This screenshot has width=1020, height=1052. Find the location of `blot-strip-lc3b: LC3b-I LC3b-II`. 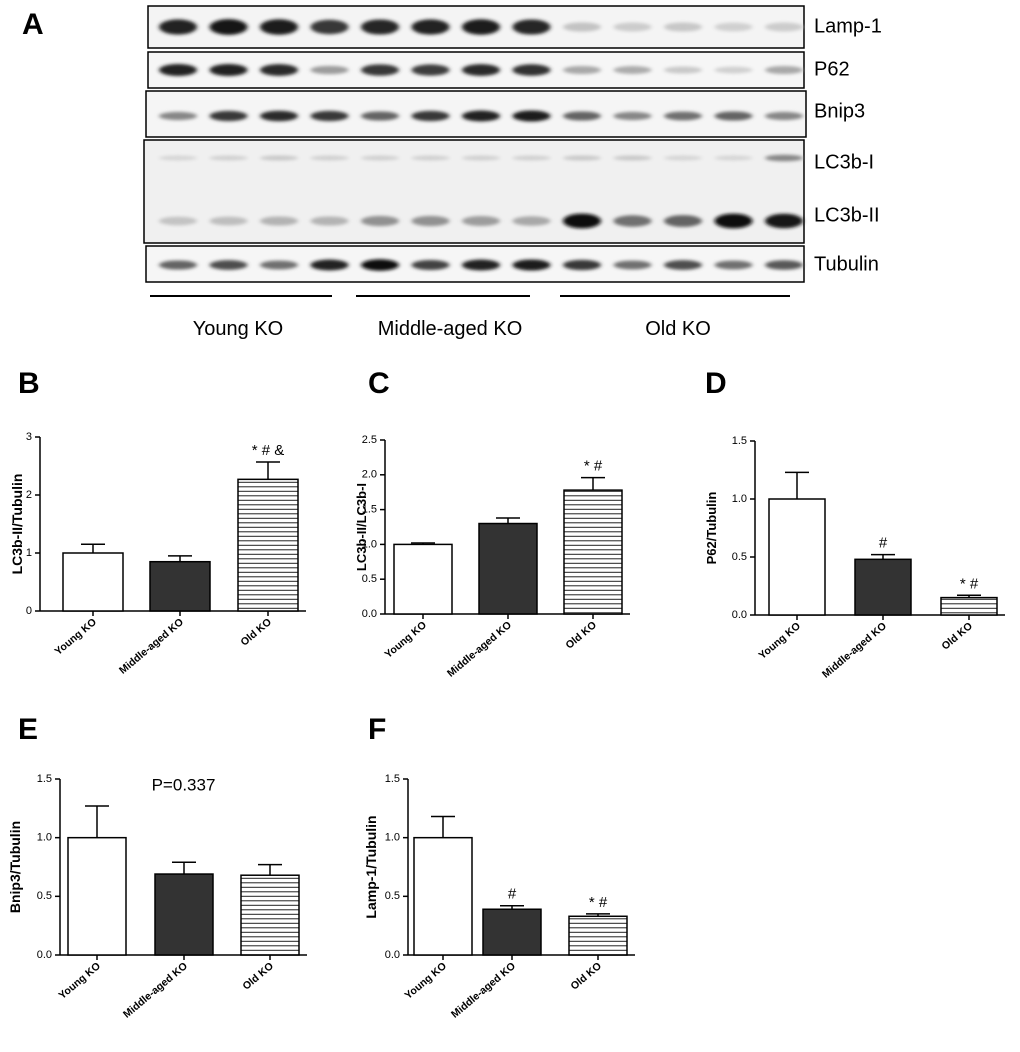

blot-strip-lc3b: LC3b-I LC3b-II is located at coordinates (511, 191).